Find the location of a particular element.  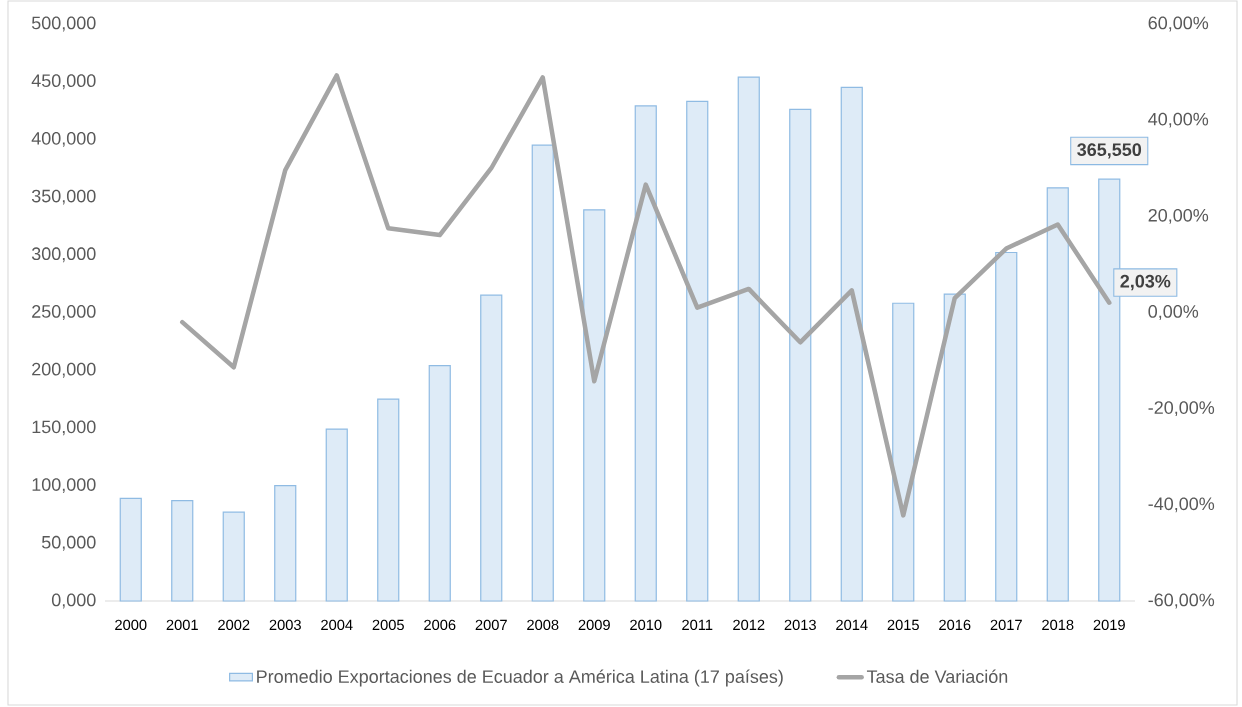

x-tick-label: 2011 is located at coordinates (697, 625).